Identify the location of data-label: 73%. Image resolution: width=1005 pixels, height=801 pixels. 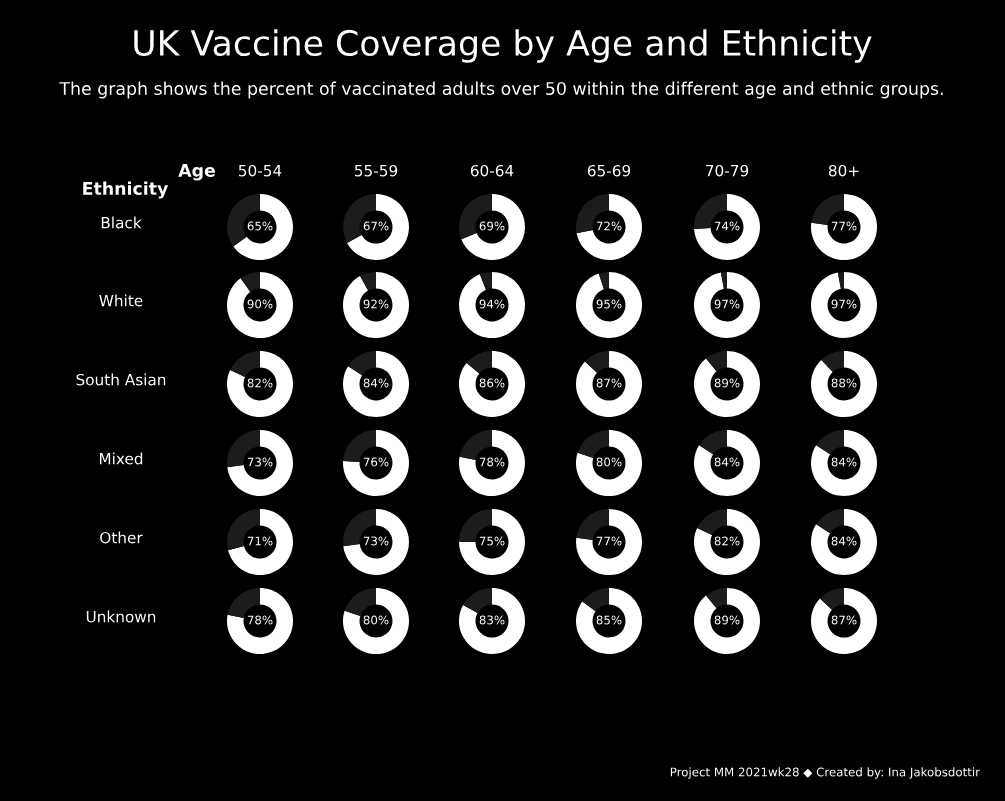
(376, 541).